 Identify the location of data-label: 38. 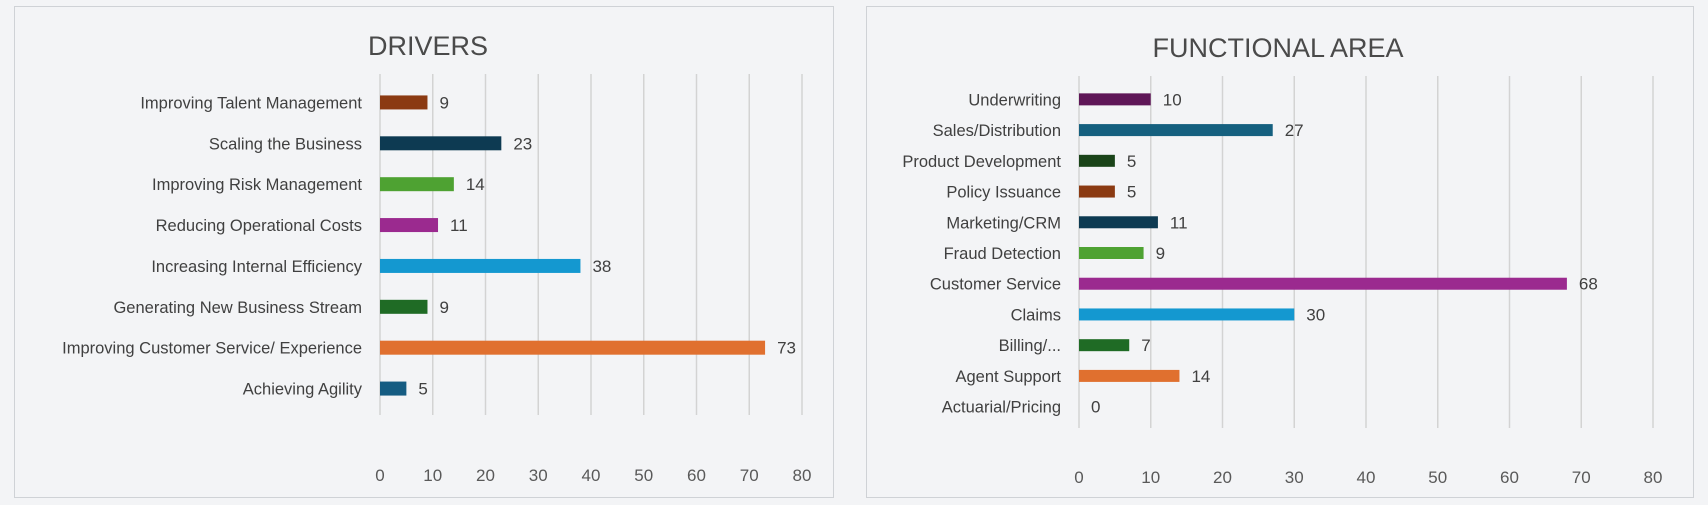
(601, 266).